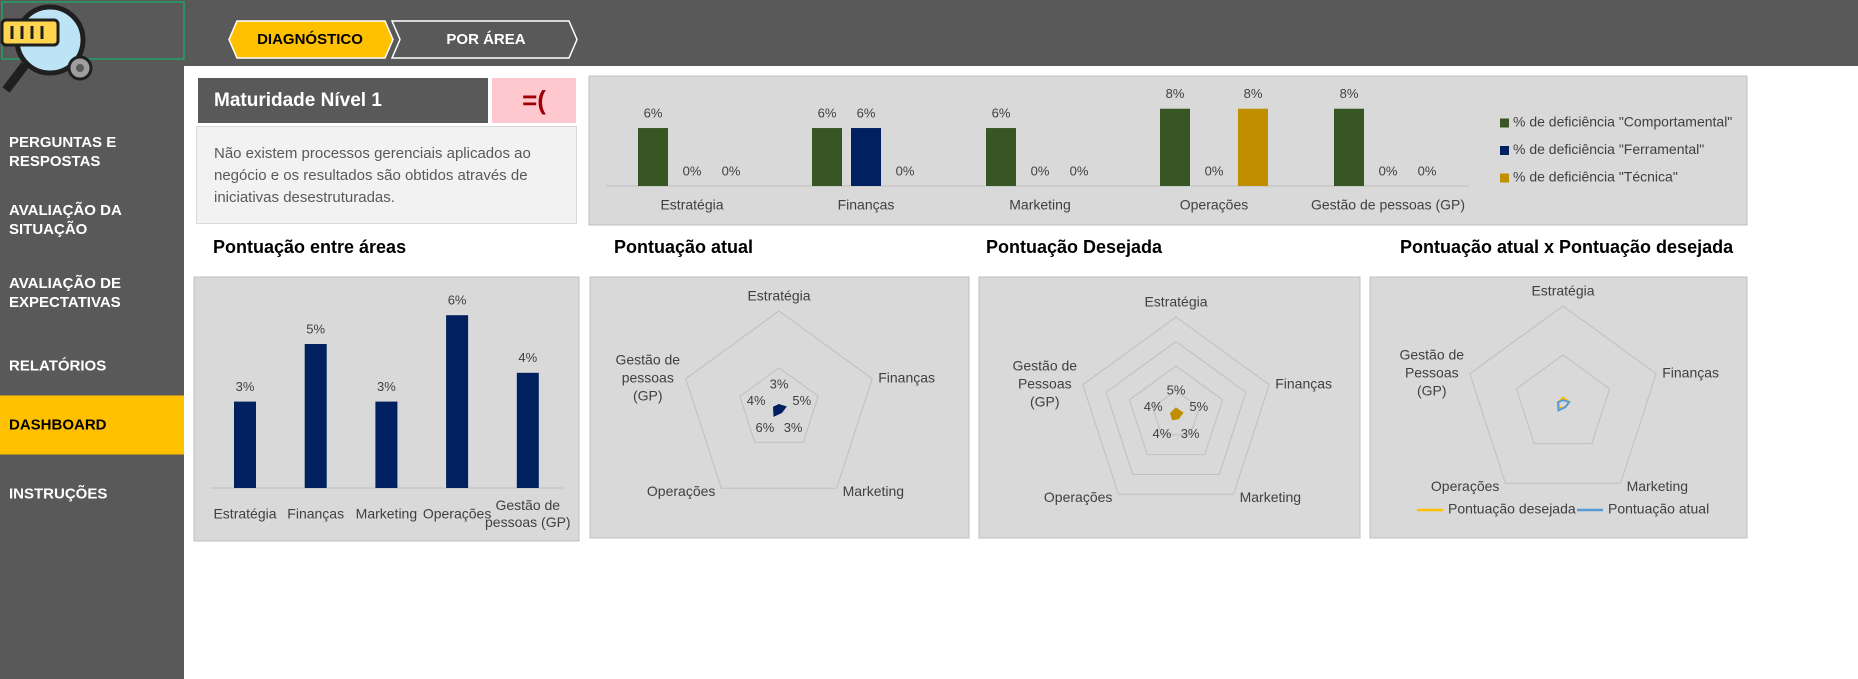 The height and width of the screenshot is (679, 1858). I want to click on nav-item: RELATÓRIOS, so click(92, 366).